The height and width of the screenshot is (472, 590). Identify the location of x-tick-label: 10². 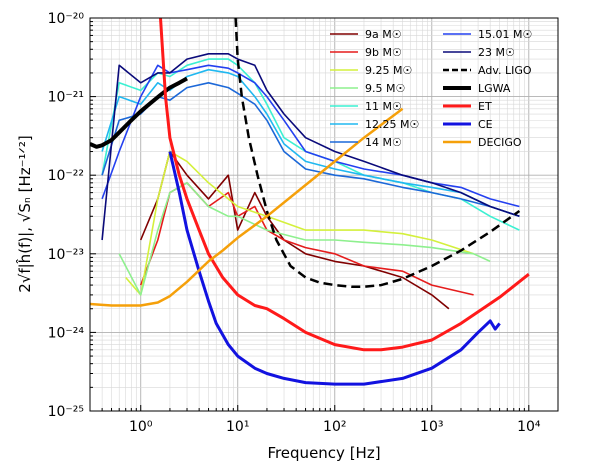
(334, 427).